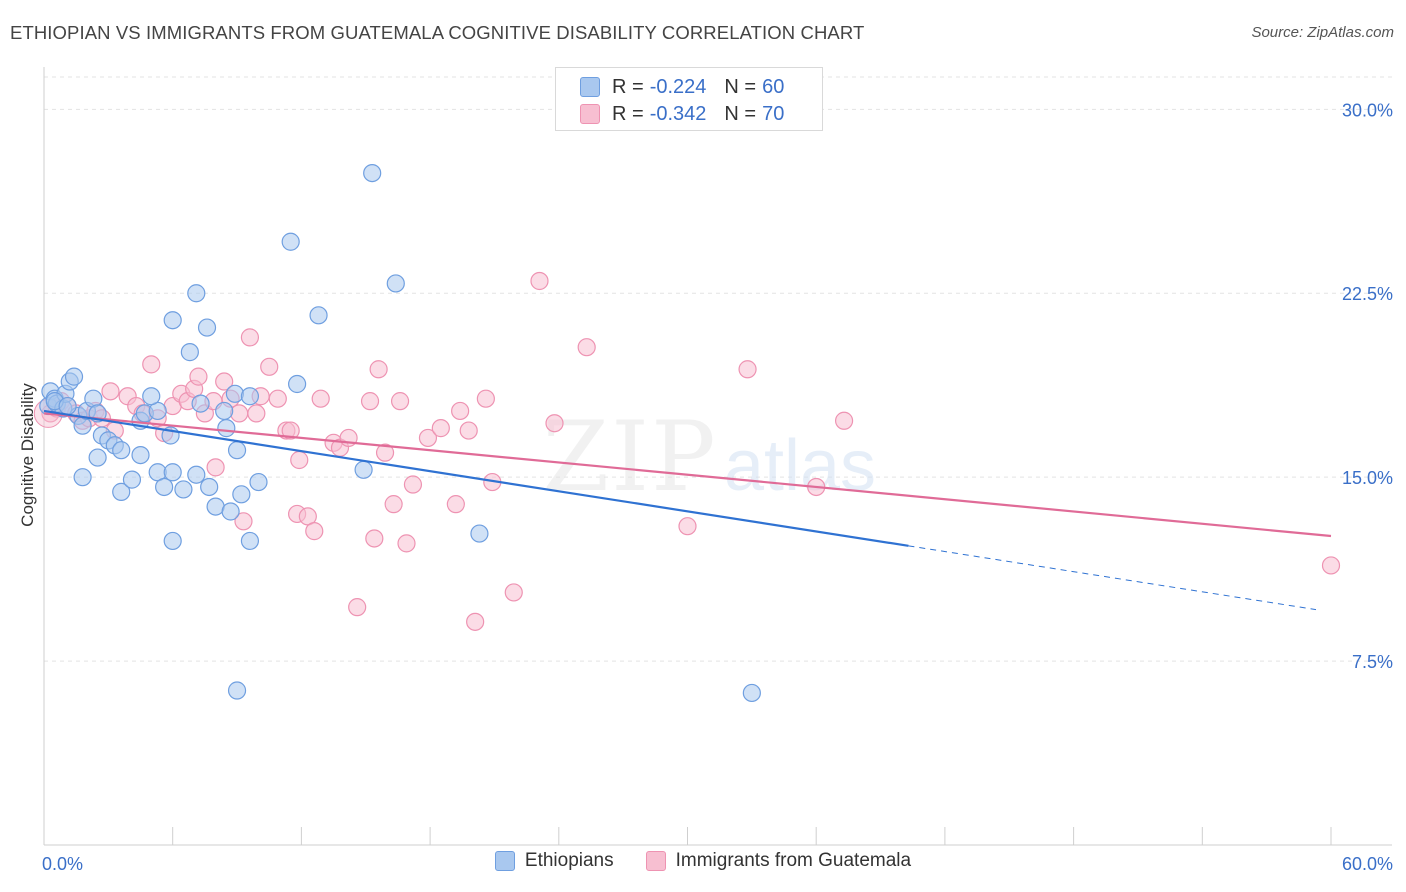 The height and width of the screenshot is (892, 1406). I want to click on r-value: -0.342, so click(678, 113).